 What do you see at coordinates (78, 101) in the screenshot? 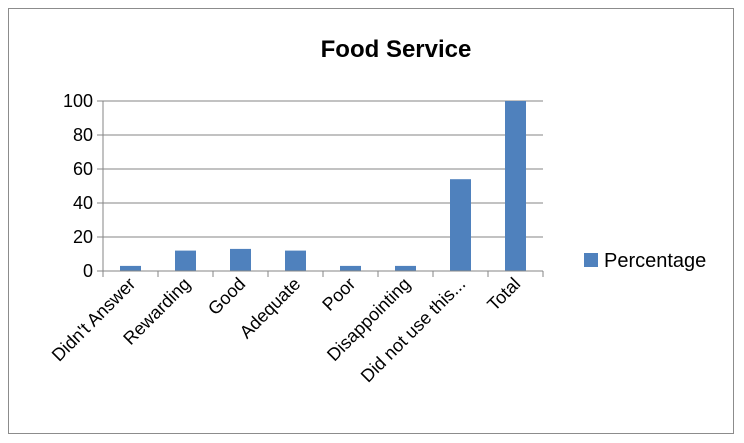
I see `y-tick-label: 100` at bounding box center [78, 101].